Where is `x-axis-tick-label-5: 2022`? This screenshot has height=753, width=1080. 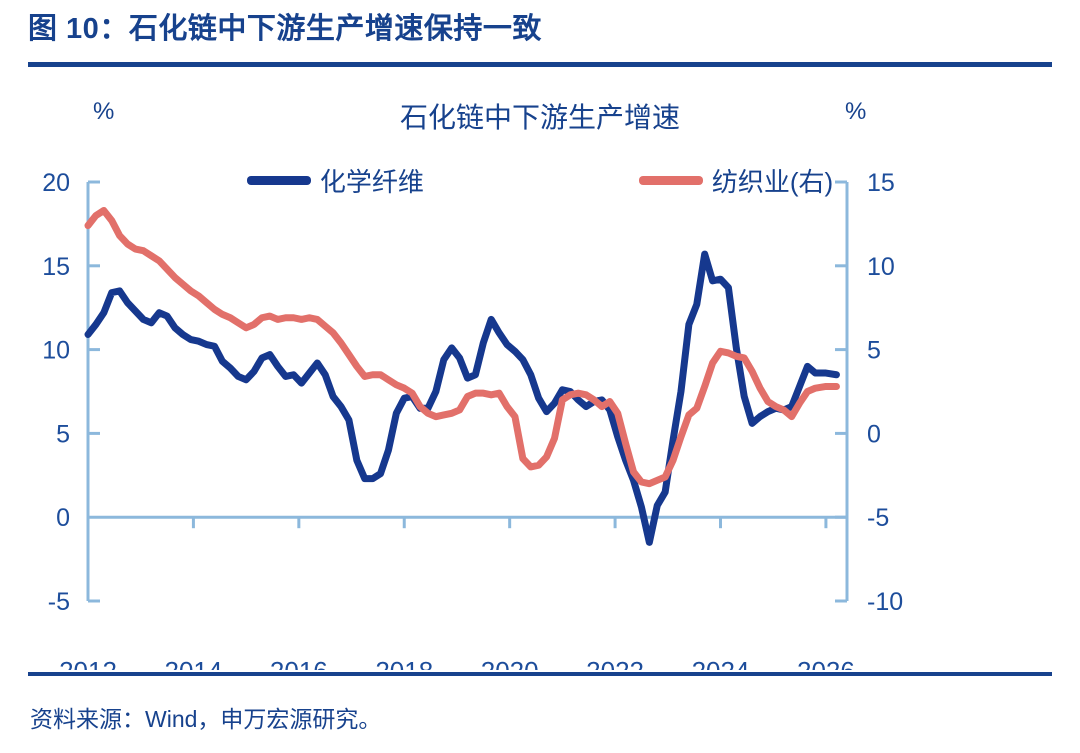 x-axis-tick-label-5: 2022 is located at coordinates (615, 663).